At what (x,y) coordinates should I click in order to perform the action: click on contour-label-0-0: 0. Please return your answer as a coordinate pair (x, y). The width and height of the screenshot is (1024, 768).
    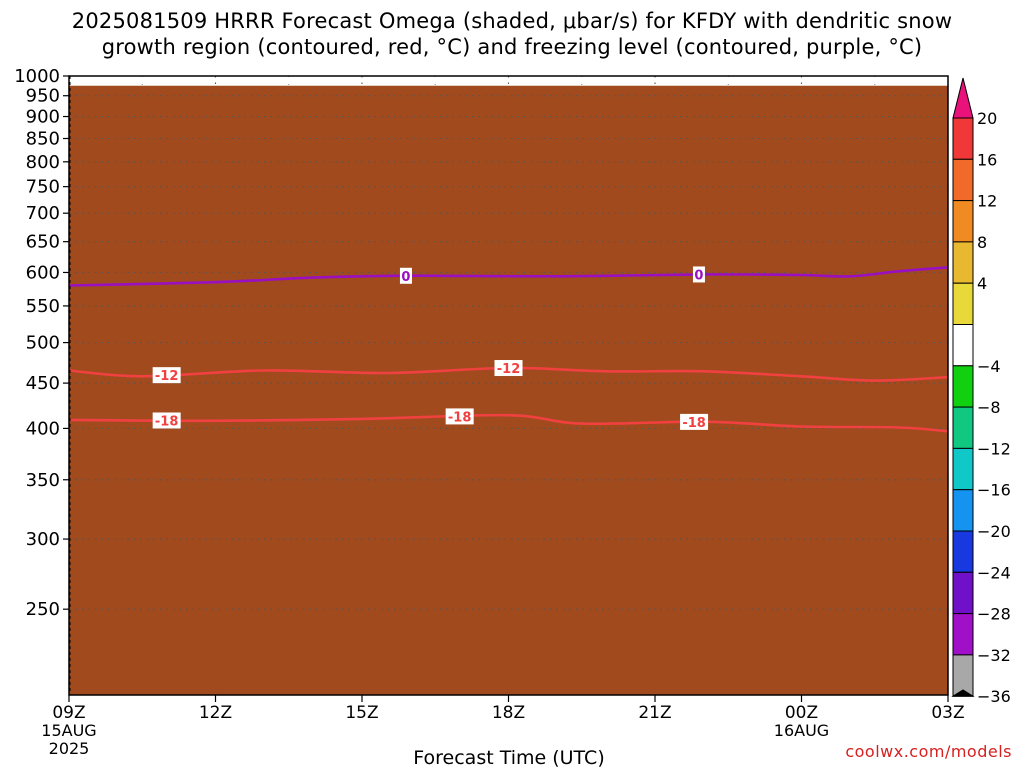
    Looking at the image, I should click on (405, 277).